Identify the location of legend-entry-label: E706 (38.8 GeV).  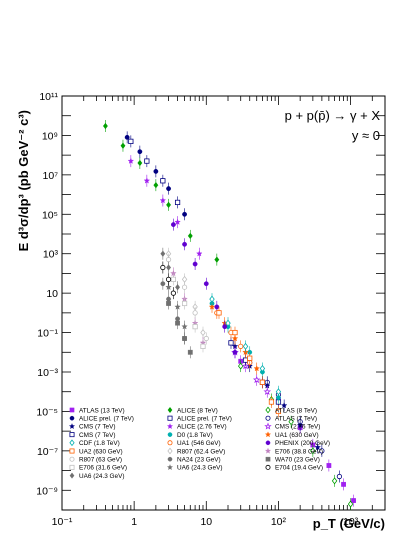
(299, 451).